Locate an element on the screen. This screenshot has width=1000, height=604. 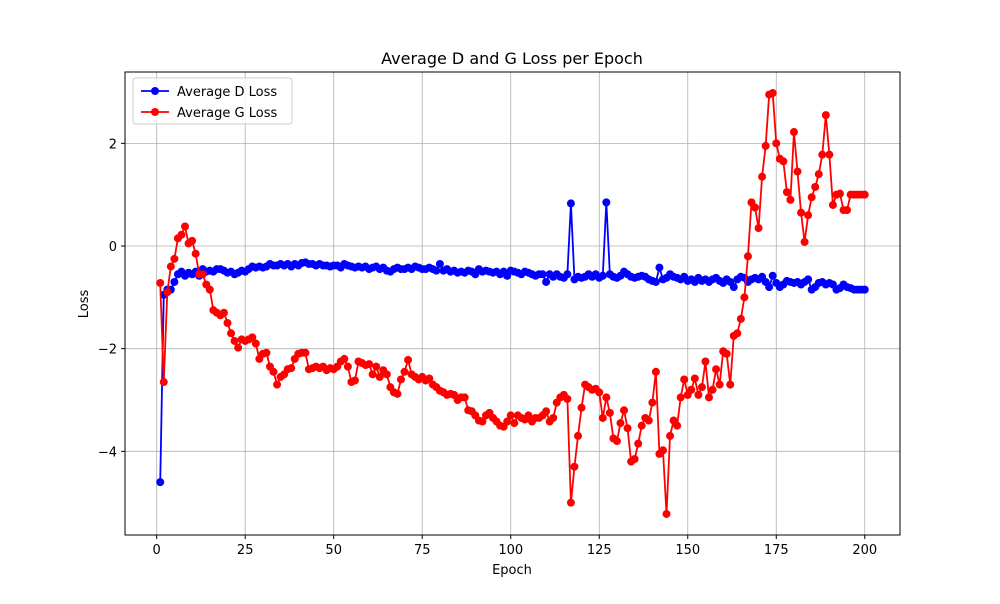
x-tick-label: 50 is located at coordinates (333, 550).